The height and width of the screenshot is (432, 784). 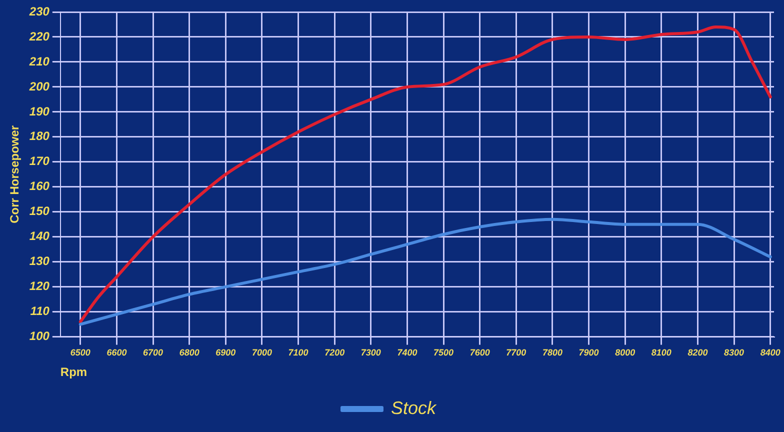 I want to click on y-tick-label: 200, so click(x=39, y=86).